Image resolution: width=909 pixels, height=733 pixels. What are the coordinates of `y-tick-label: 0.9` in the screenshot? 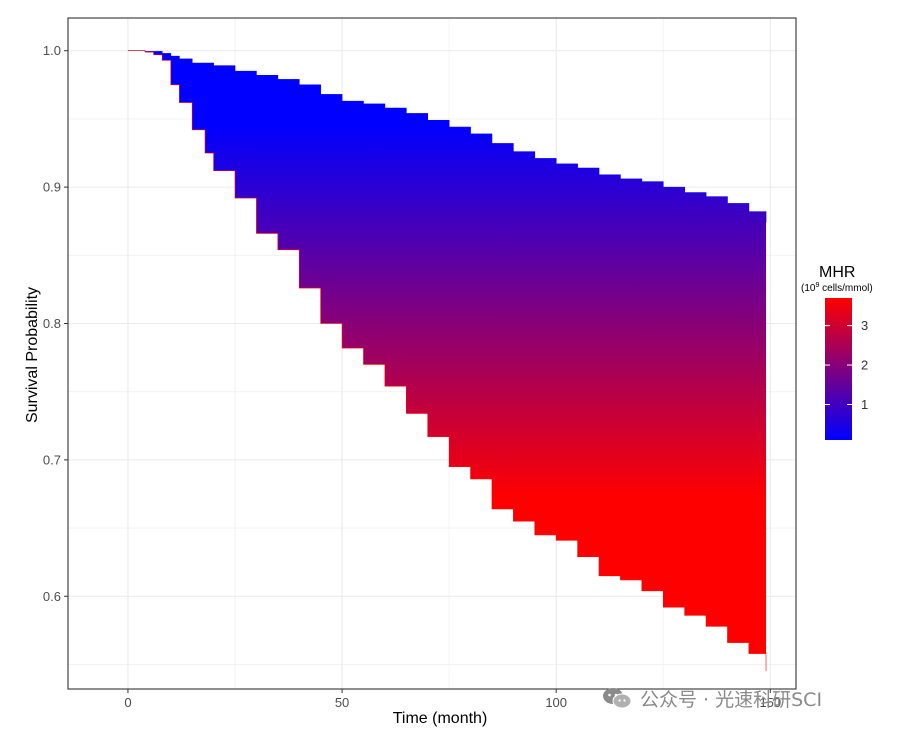 It's located at (52, 187).